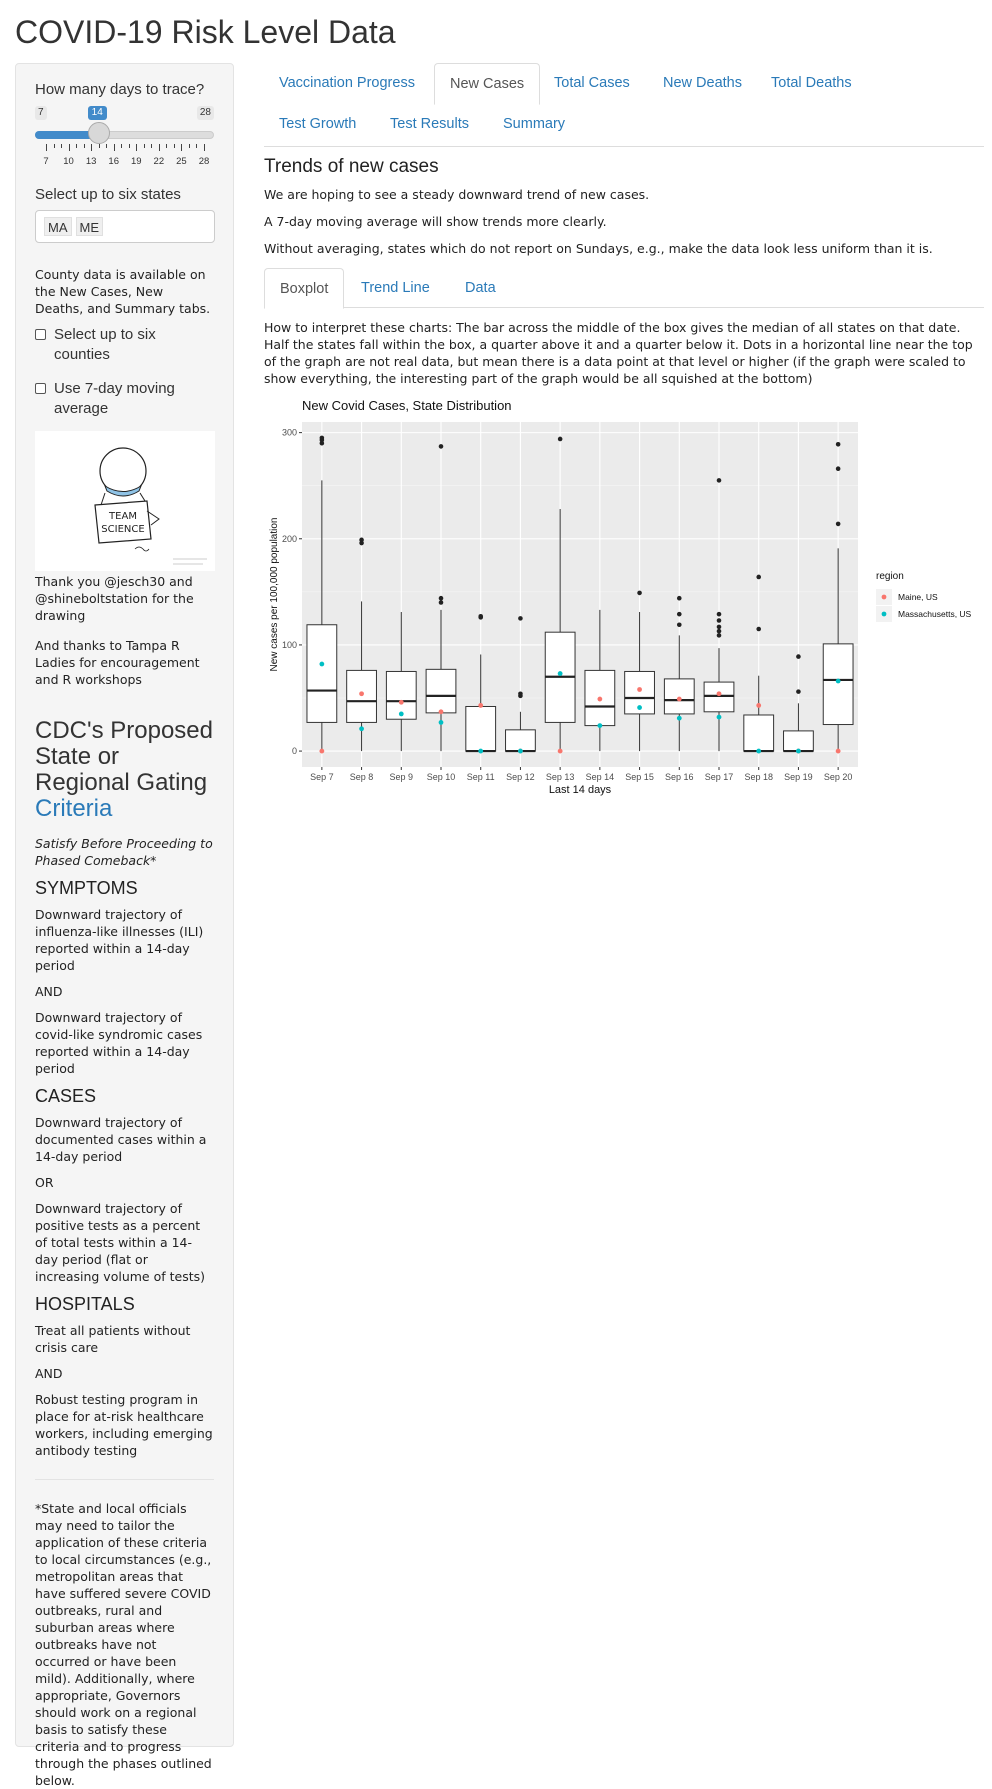 This screenshot has width=992, height=1789. I want to click on states-label: Select up to six states, so click(108, 194).